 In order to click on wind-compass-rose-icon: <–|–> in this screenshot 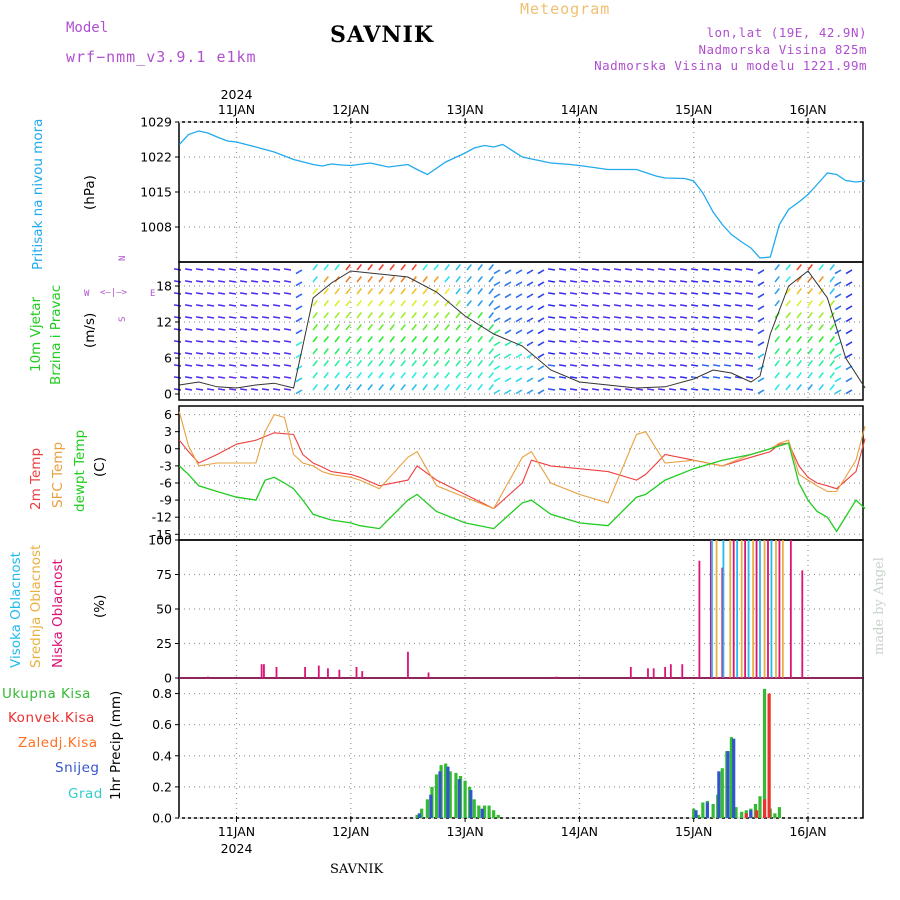, I will do `click(114, 293)`.